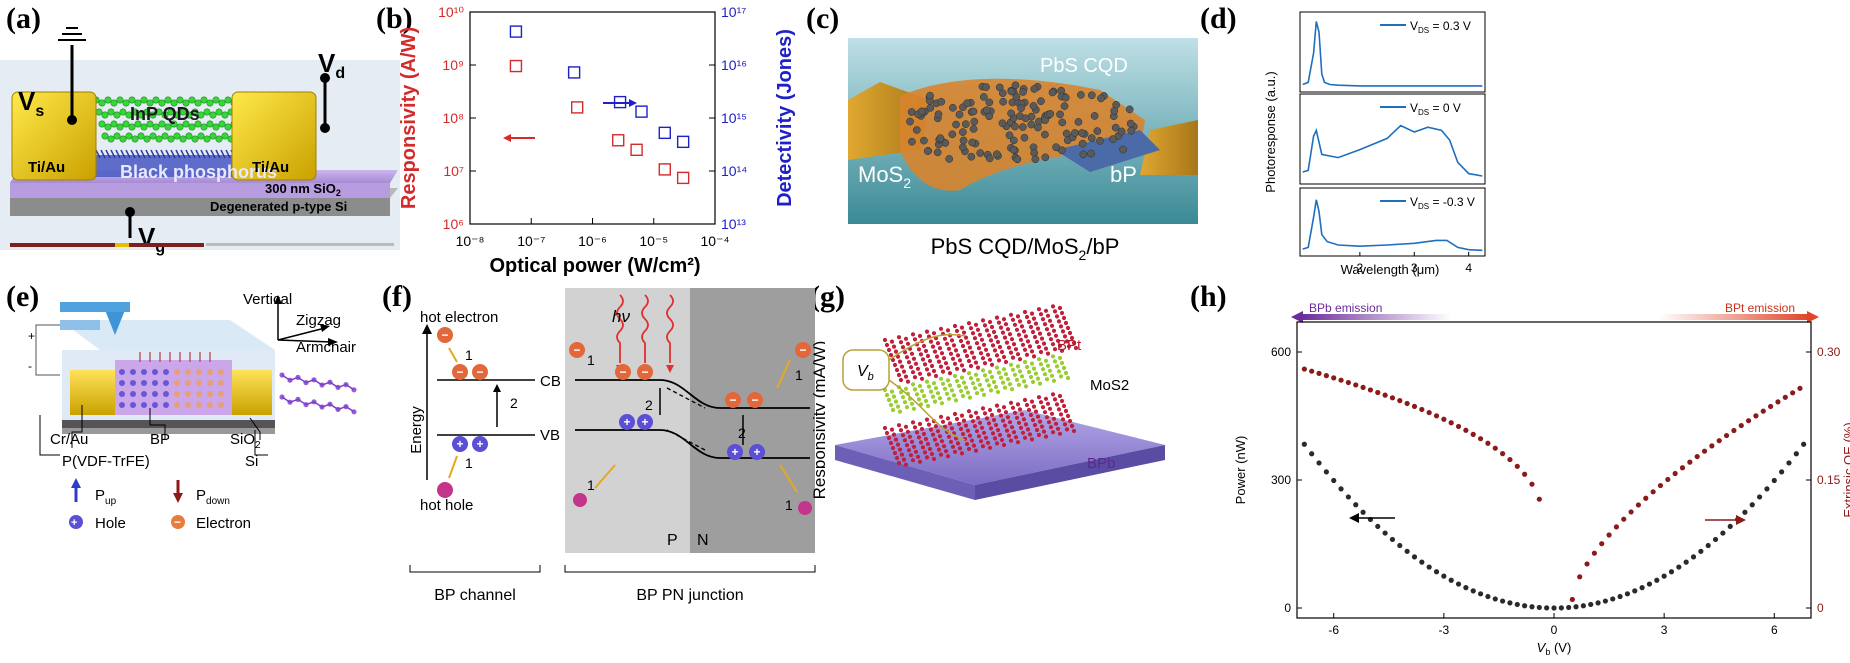  Describe the element at coordinates (160, 439) in the screenshot. I see `bp-label-e: BP` at that location.